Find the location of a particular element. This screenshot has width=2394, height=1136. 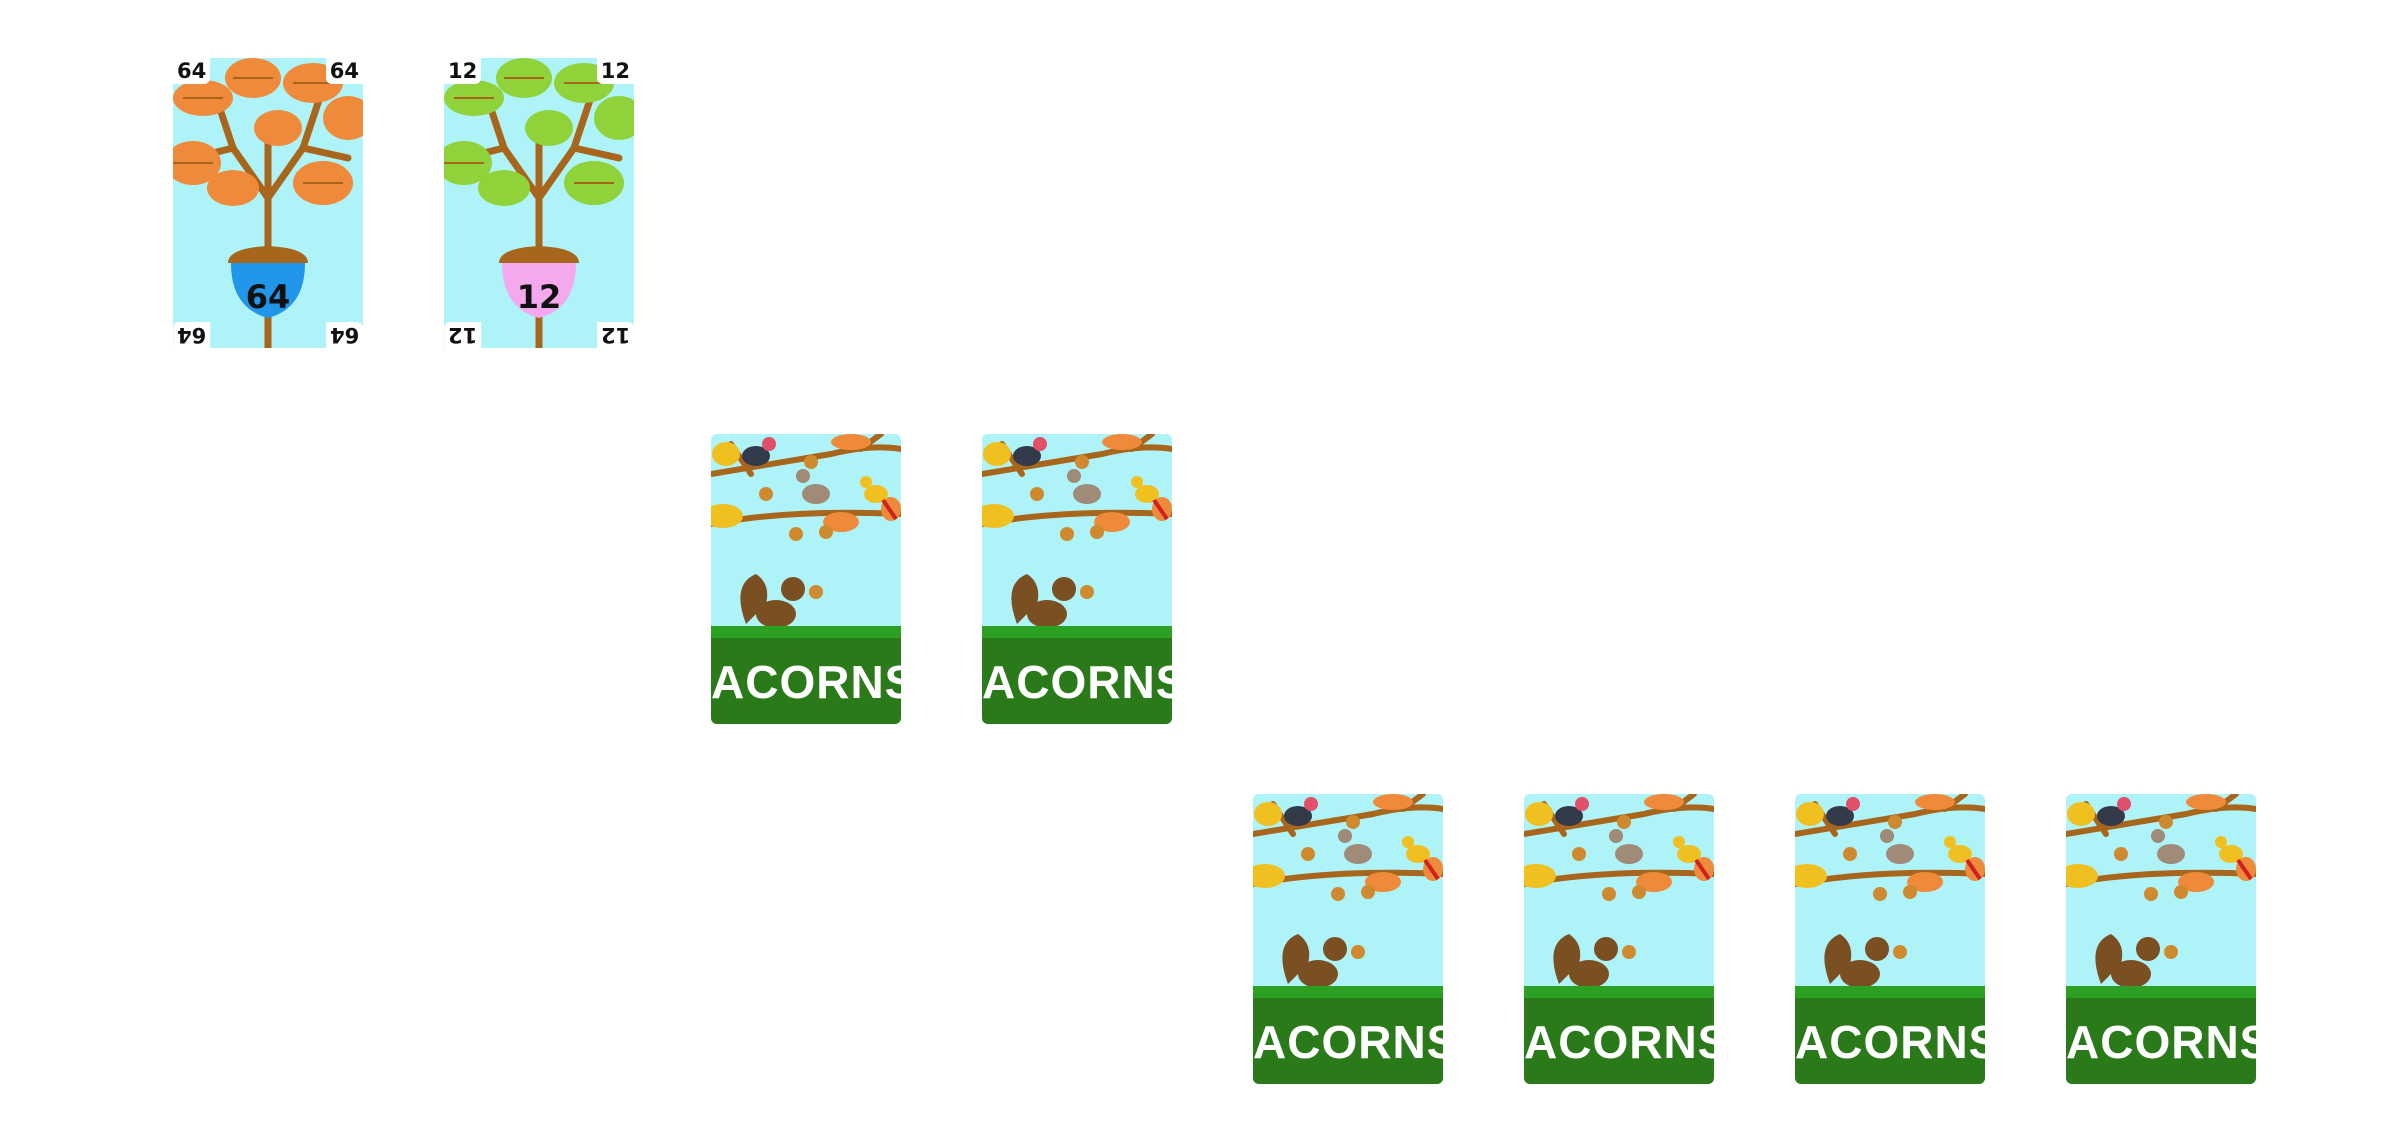

acorn-value: 64 is located at coordinates (268, 297).